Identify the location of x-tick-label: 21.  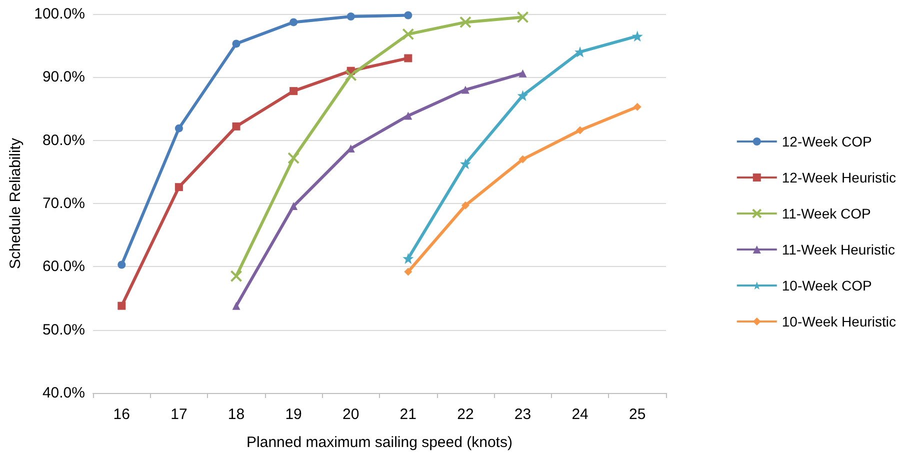
(408, 414).